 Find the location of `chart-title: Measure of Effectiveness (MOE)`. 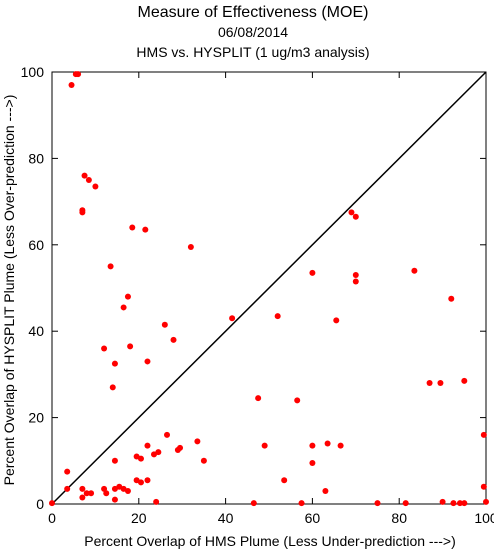

chart-title: Measure of Effectiveness (MOE) is located at coordinates (253, 12).